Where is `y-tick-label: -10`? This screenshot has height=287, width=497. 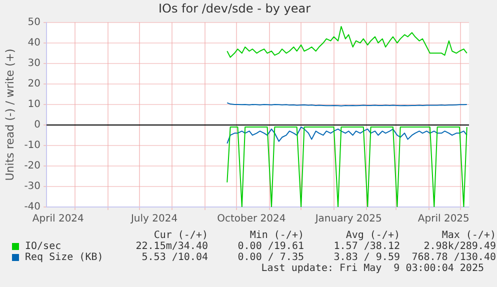
y-tick-label: -10 is located at coordinates (32, 146).